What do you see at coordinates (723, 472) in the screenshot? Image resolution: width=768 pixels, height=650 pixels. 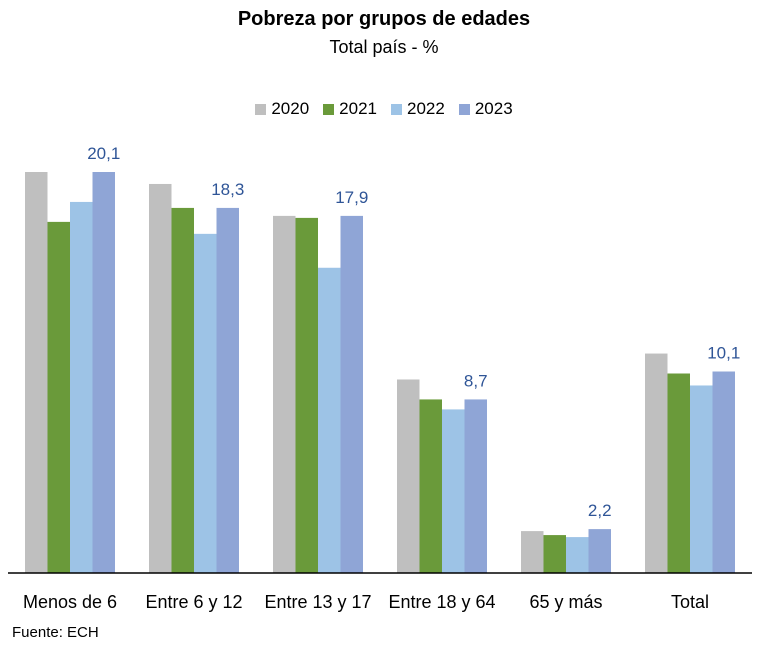 I see `bar-2023-total` at bounding box center [723, 472].